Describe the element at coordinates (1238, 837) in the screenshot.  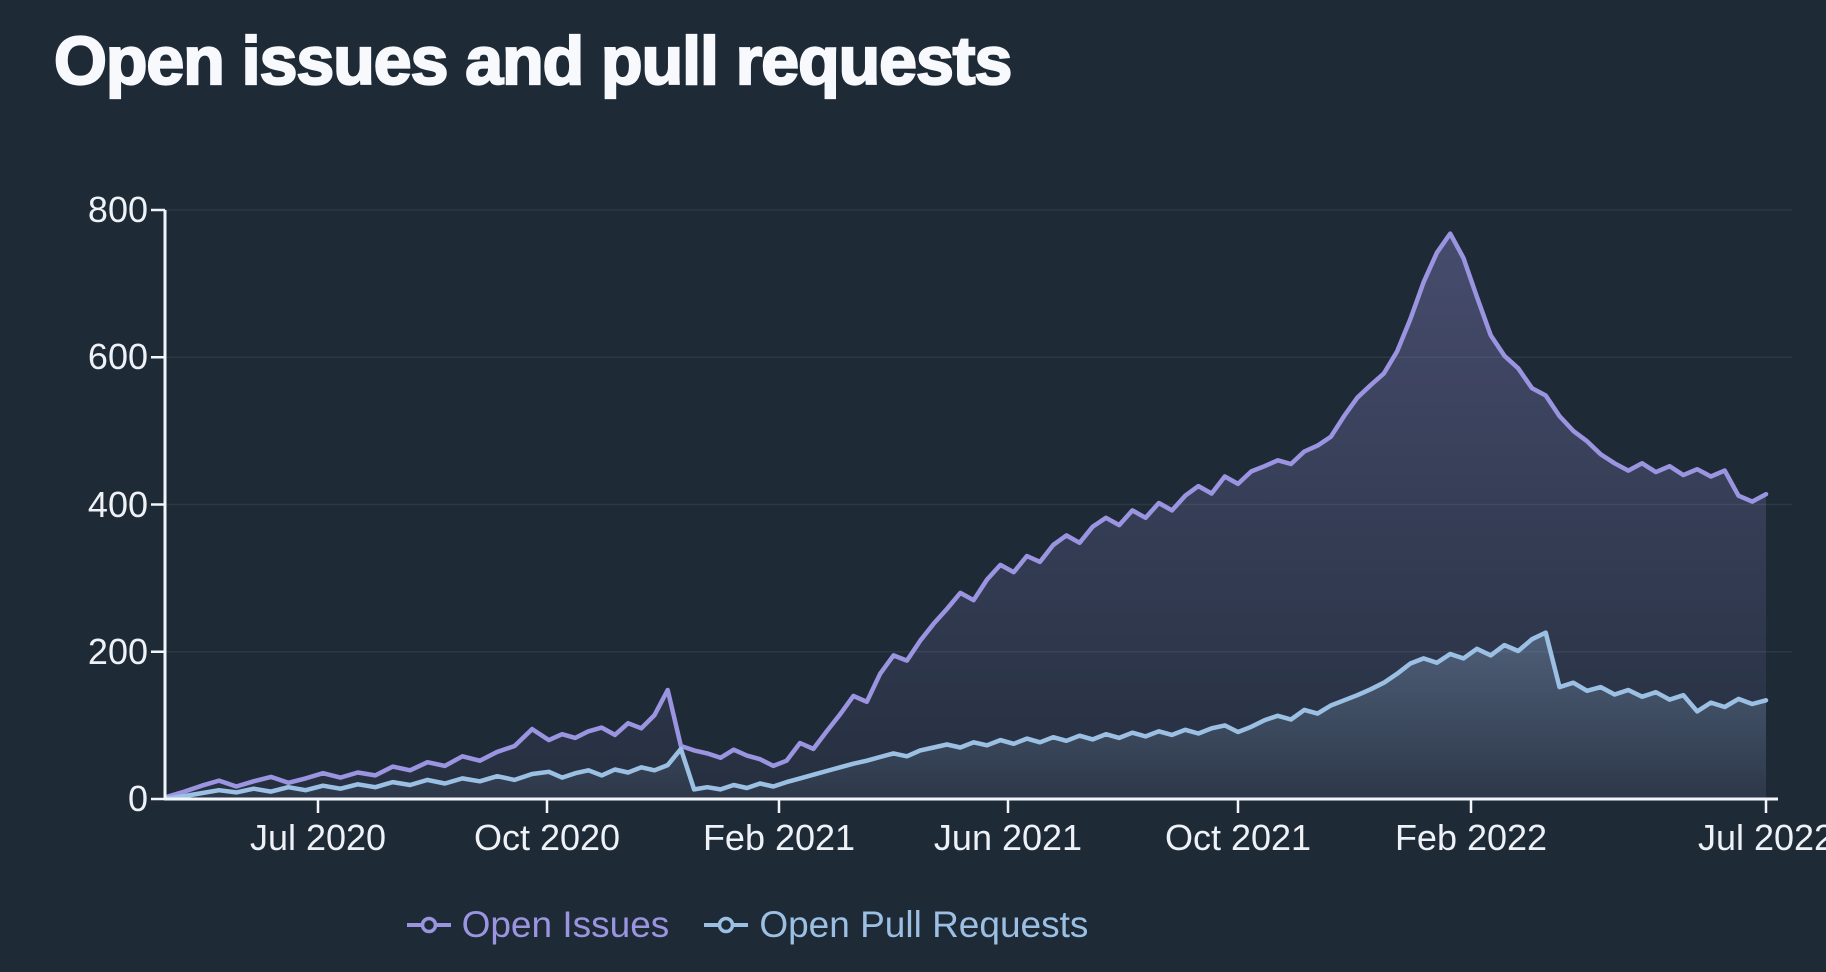
I see `x-tick-label-oct-2021: Oct 2021` at that location.